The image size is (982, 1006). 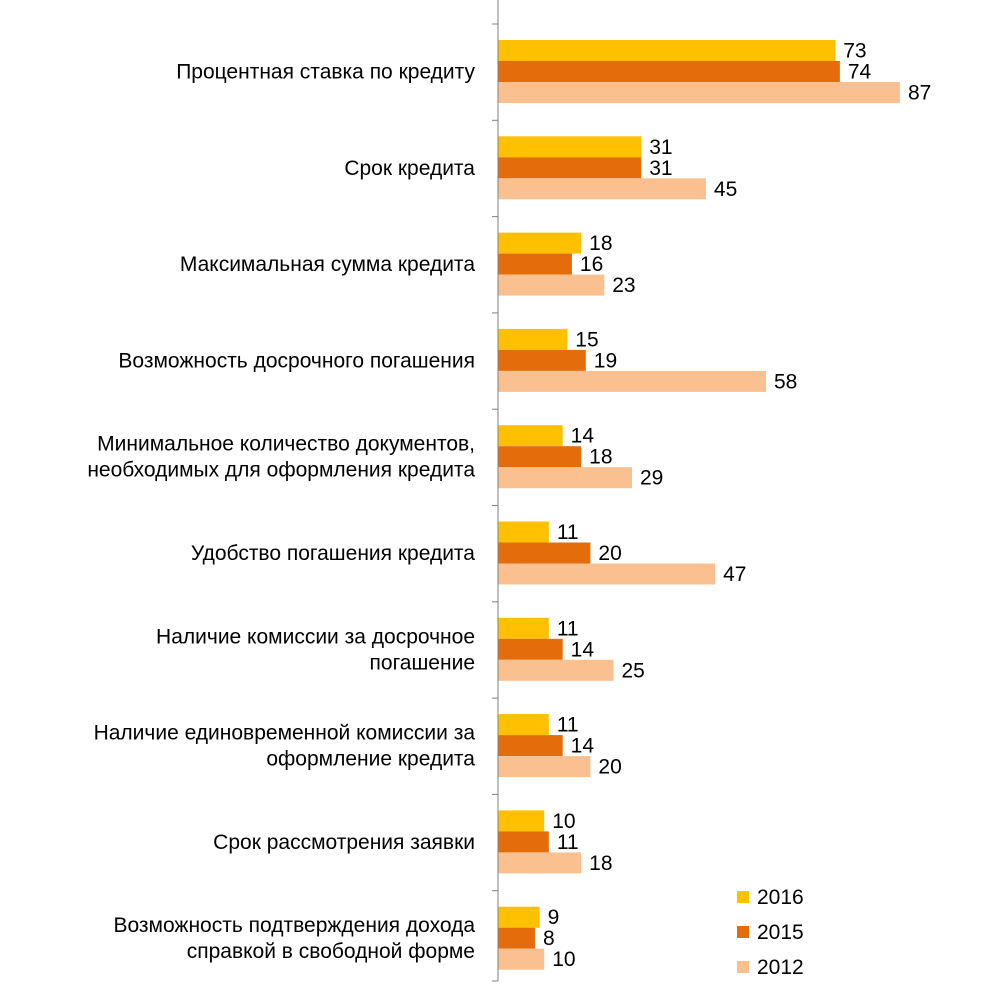 What do you see at coordinates (586, 339) in the screenshot?
I see `value-label: 15` at bounding box center [586, 339].